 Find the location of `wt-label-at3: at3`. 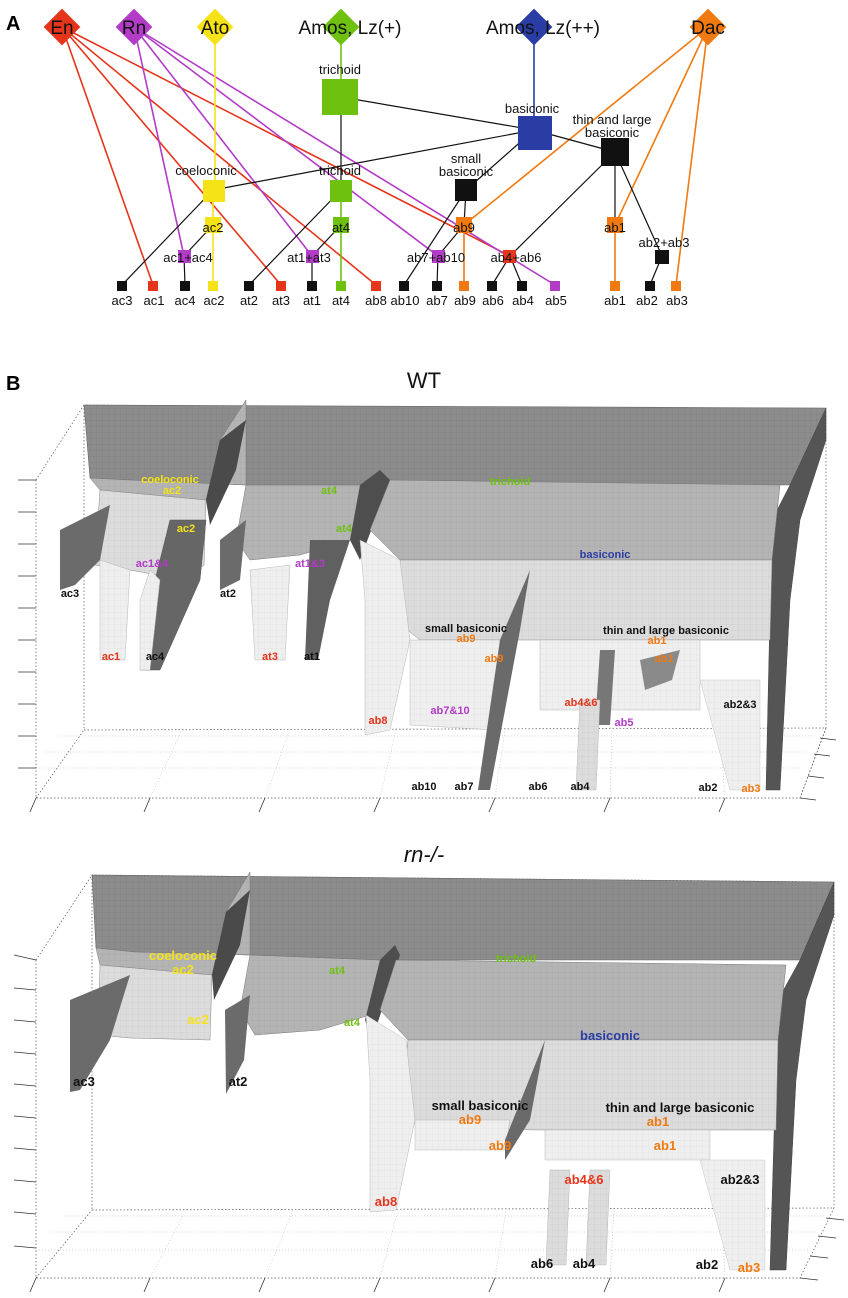

wt-label-at3: at3 is located at coordinates (270, 657).